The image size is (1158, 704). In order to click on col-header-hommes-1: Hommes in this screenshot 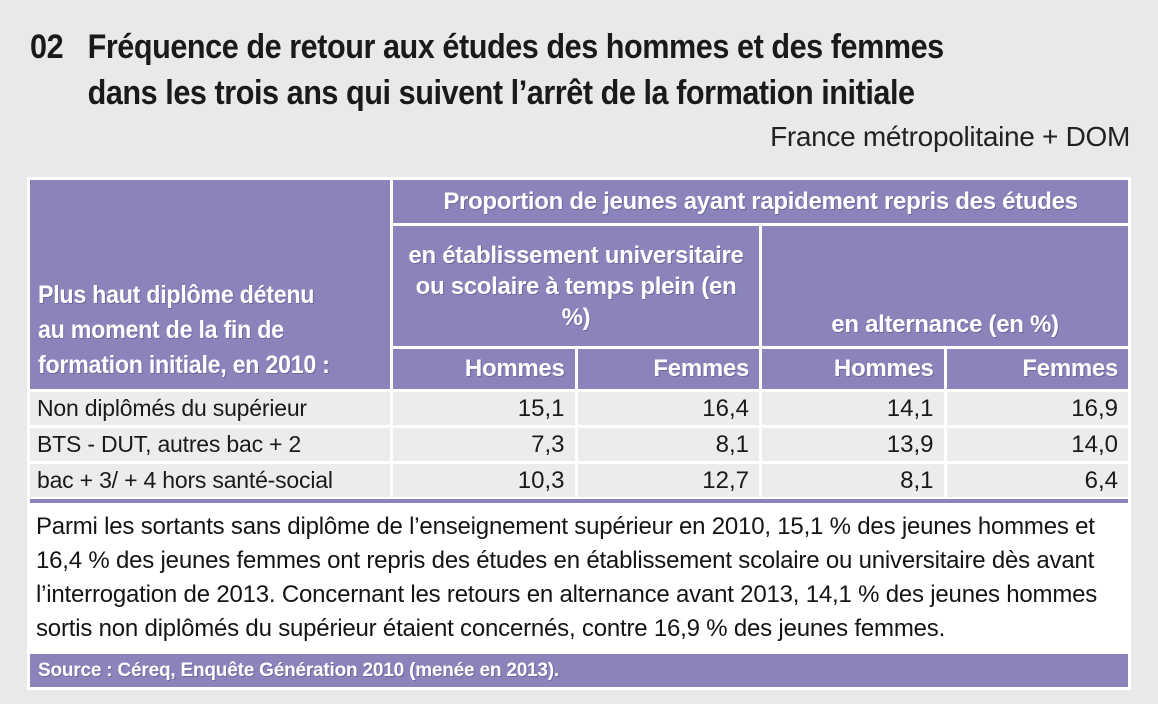, I will do `click(484, 369)`.